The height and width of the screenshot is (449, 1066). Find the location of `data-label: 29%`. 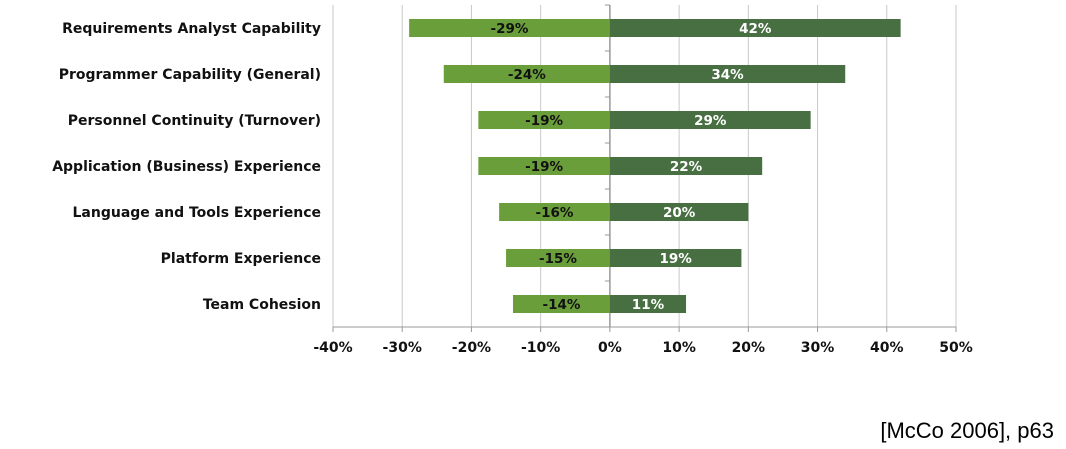

data-label: 29% is located at coordinates (710, 121).